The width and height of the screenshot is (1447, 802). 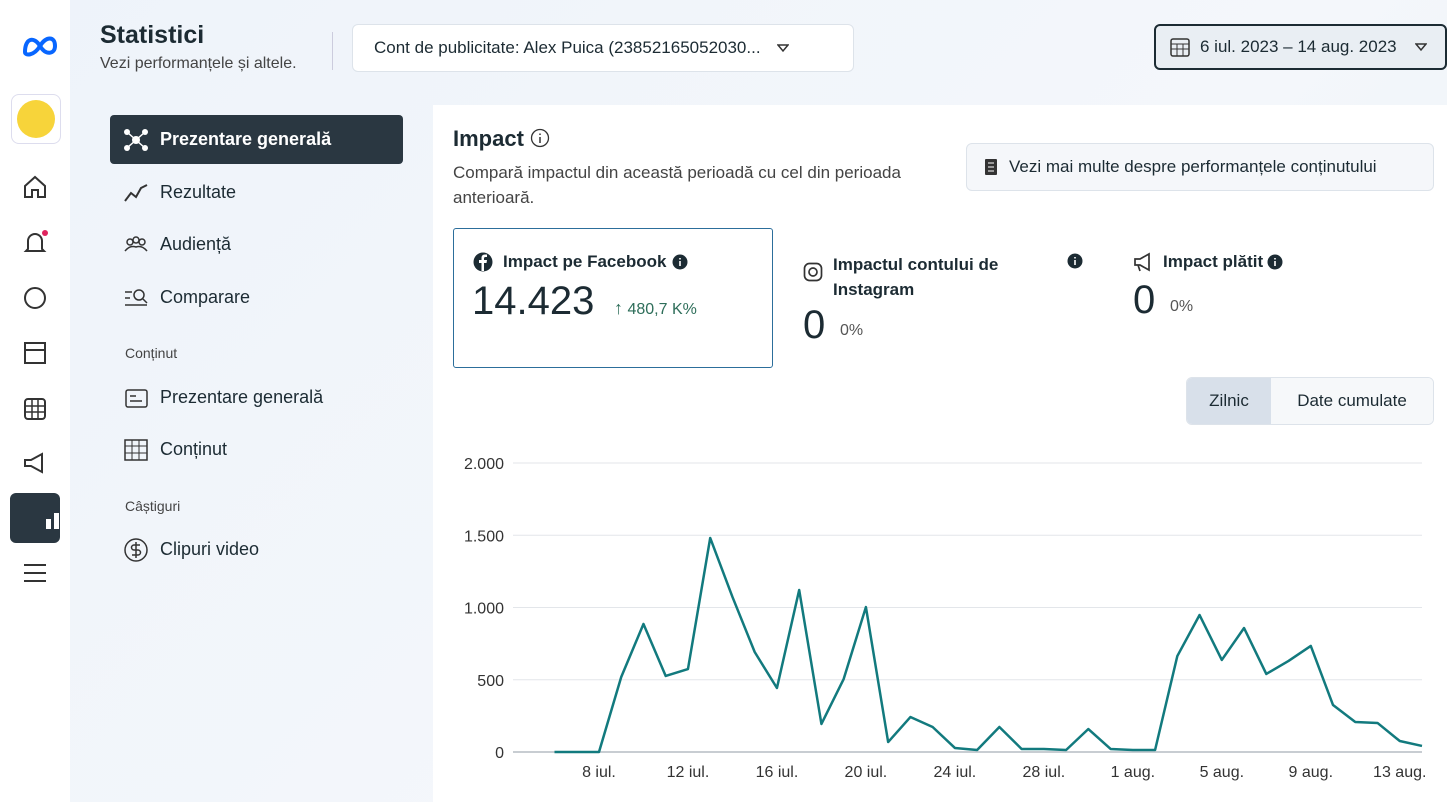 I want to click on x-tick-label: 20 iul., so click(x=866, y=772).